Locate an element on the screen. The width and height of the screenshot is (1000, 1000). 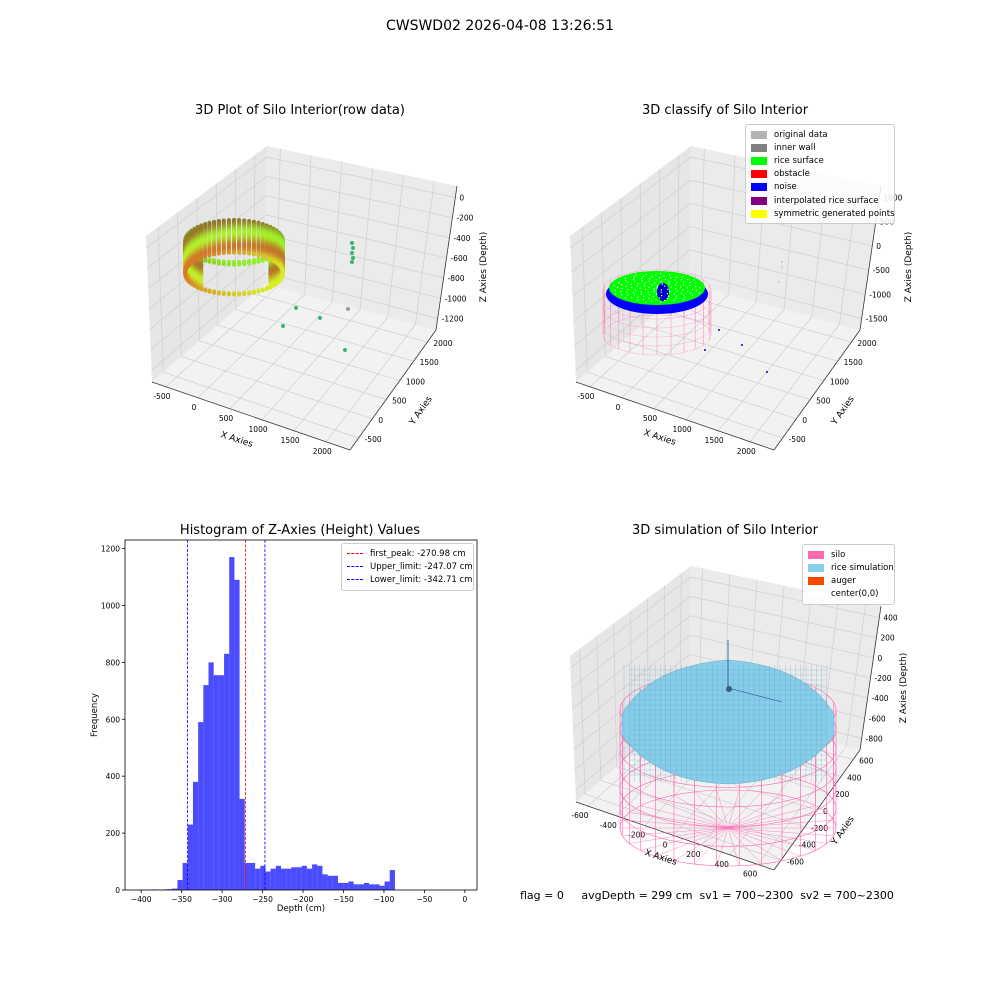
panel2-legend-label: obstacle is located at coordinates (792, 174).